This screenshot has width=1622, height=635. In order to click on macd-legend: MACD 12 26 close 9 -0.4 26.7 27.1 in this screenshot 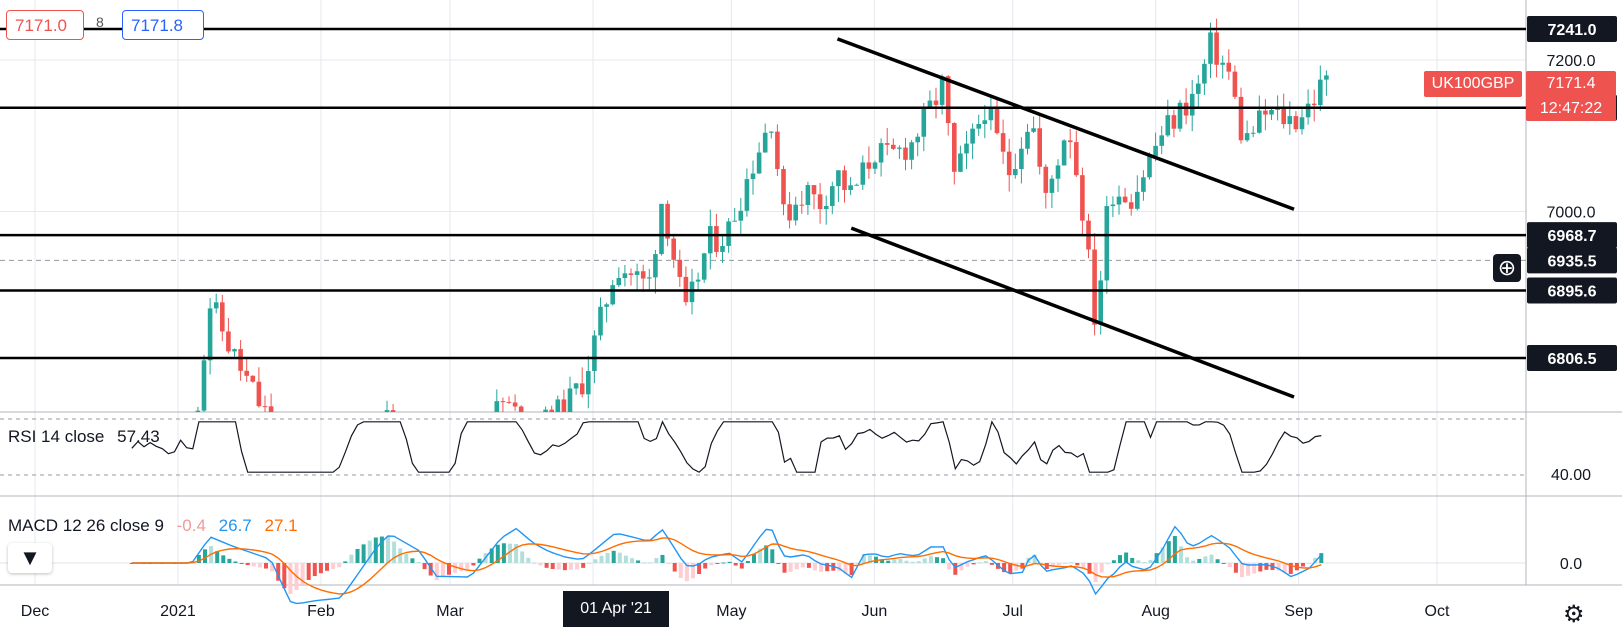, I will do `click(153, 526)`.